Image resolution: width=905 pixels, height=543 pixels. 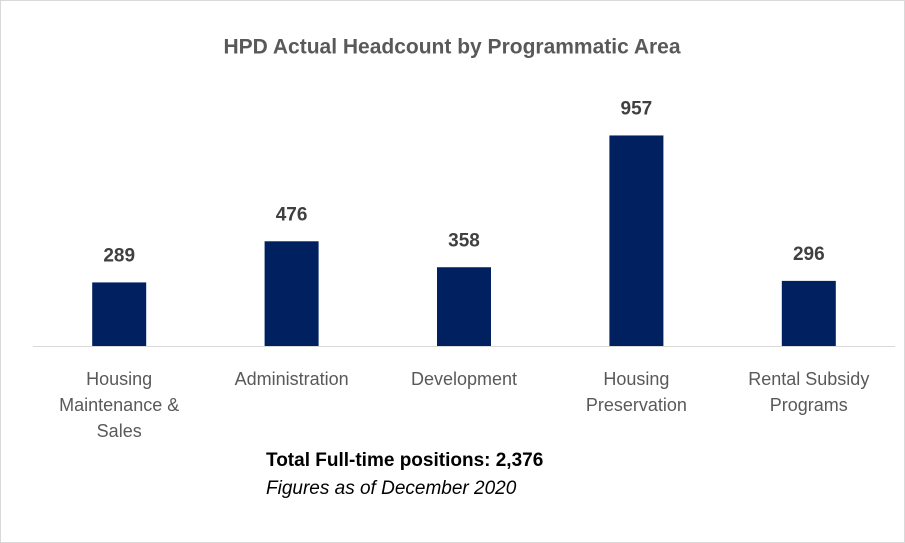 What do you see at coordinates (391, 488) in the screenshot?
I see `date-note: Figures as of December 2020` at bounding box center [391, 488].